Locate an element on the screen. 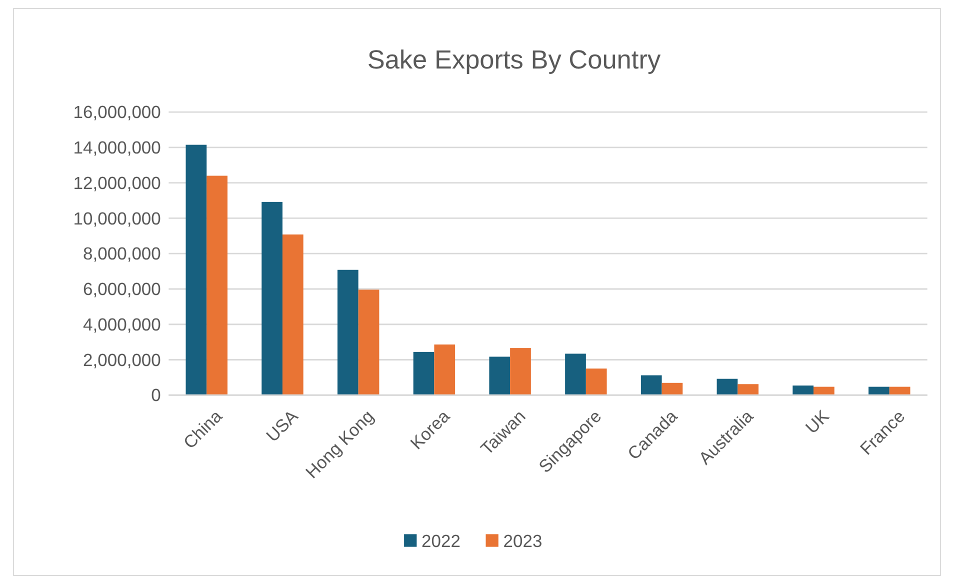 This screenshot has height=584, width=954. y-tick-label: 14,000,000 is located at coordinates (117, 148).